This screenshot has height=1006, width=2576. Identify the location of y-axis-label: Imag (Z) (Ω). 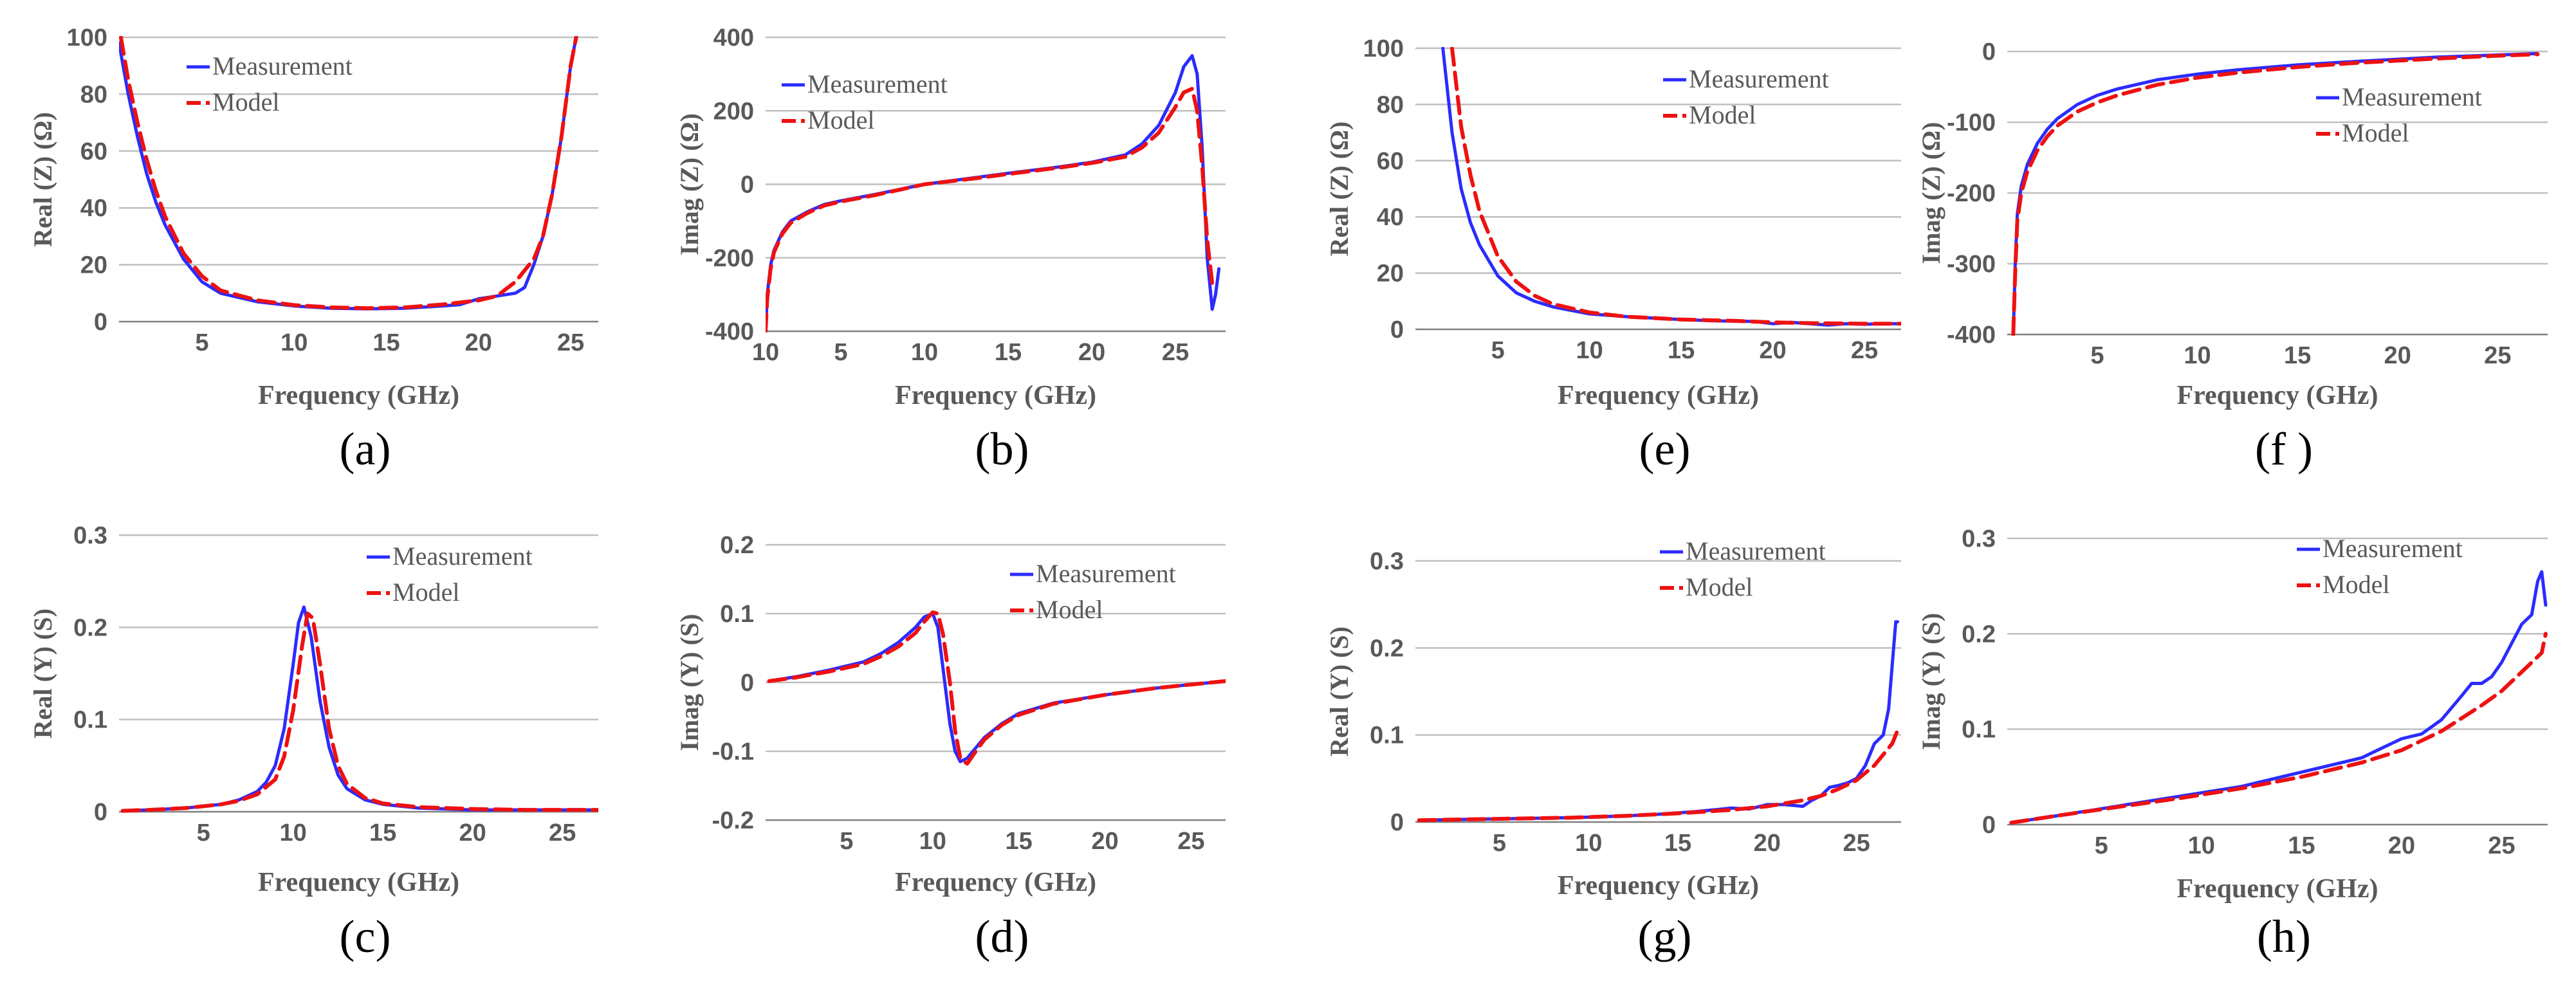
(1931, 193).